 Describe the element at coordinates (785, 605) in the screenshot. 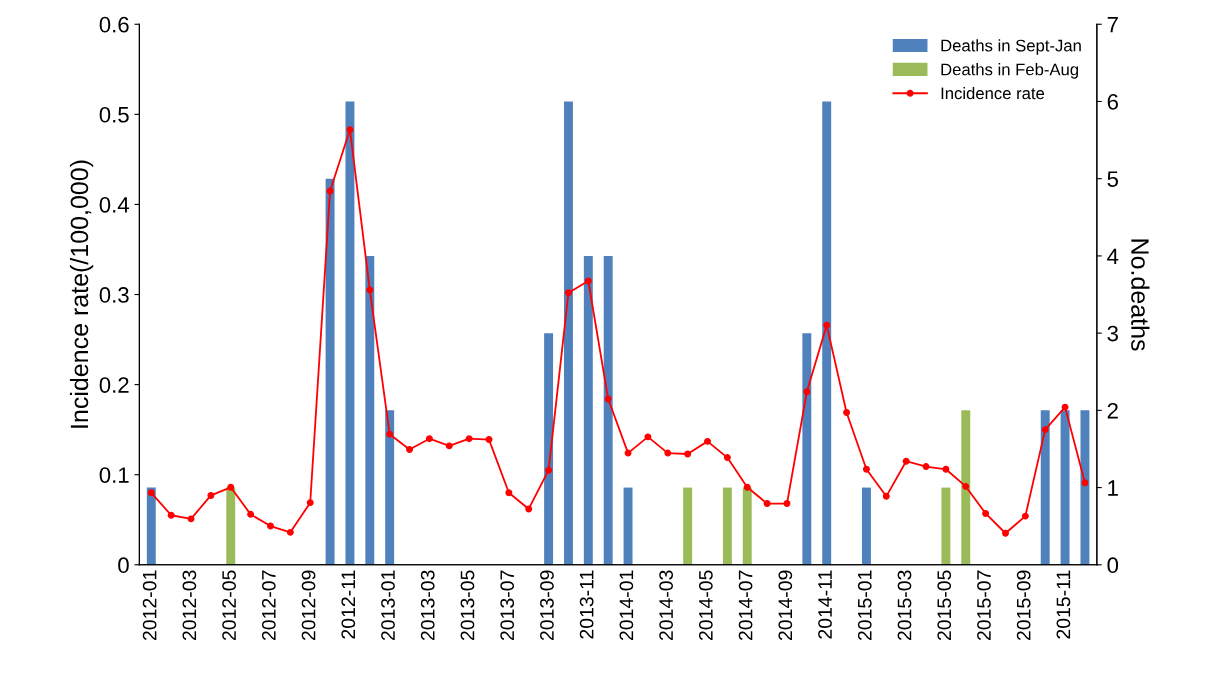

I see `x-tick-label: 2014-09` at that location.